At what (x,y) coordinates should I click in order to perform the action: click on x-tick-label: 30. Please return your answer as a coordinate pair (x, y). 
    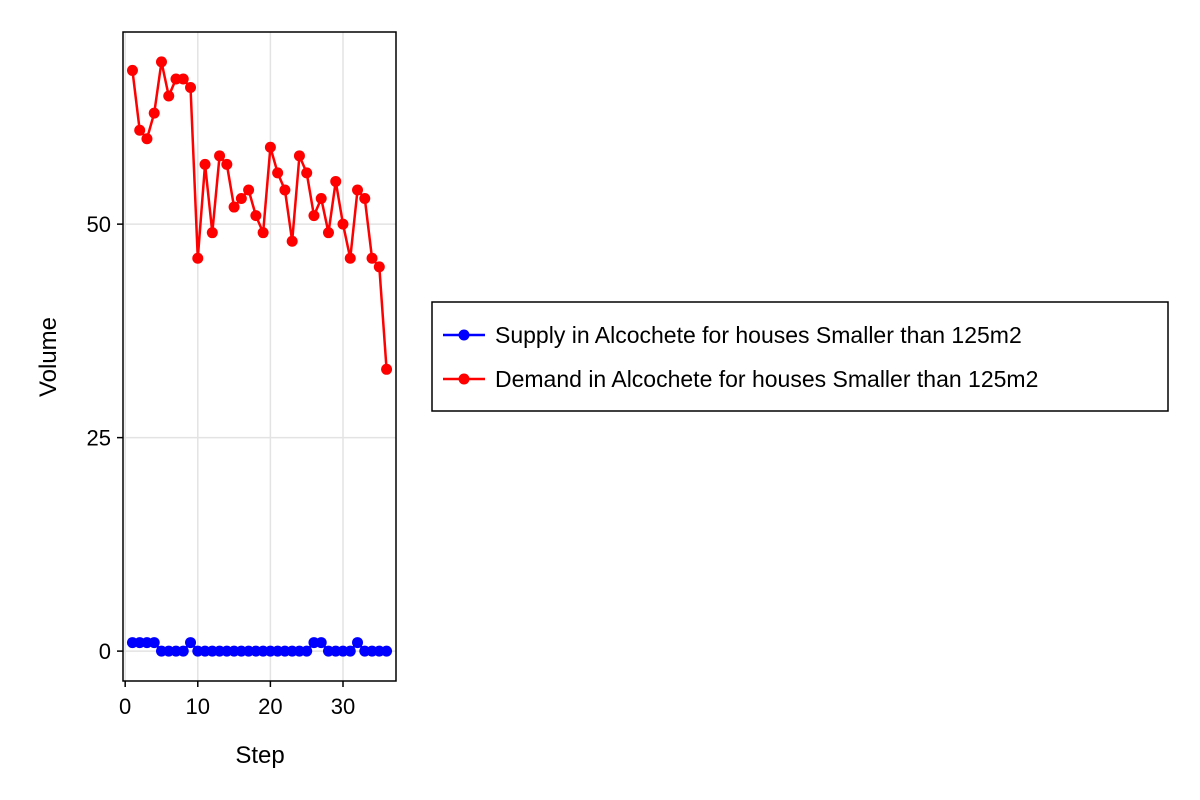
    Looking at the image, I should click on (343, 706).